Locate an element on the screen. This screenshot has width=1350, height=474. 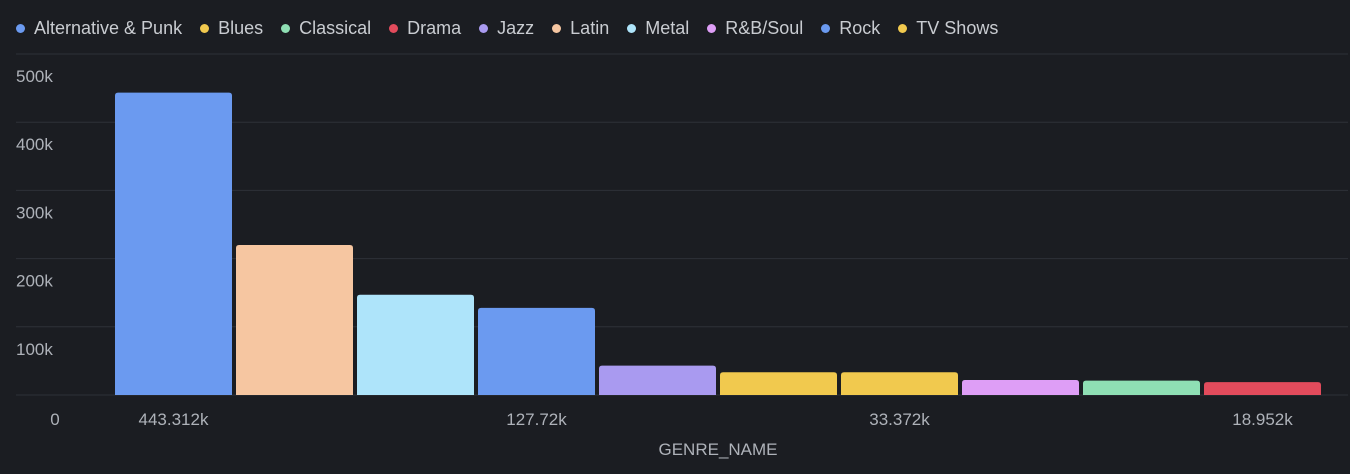
legend-item-metal: Metal is located at coordinates (658, 28).